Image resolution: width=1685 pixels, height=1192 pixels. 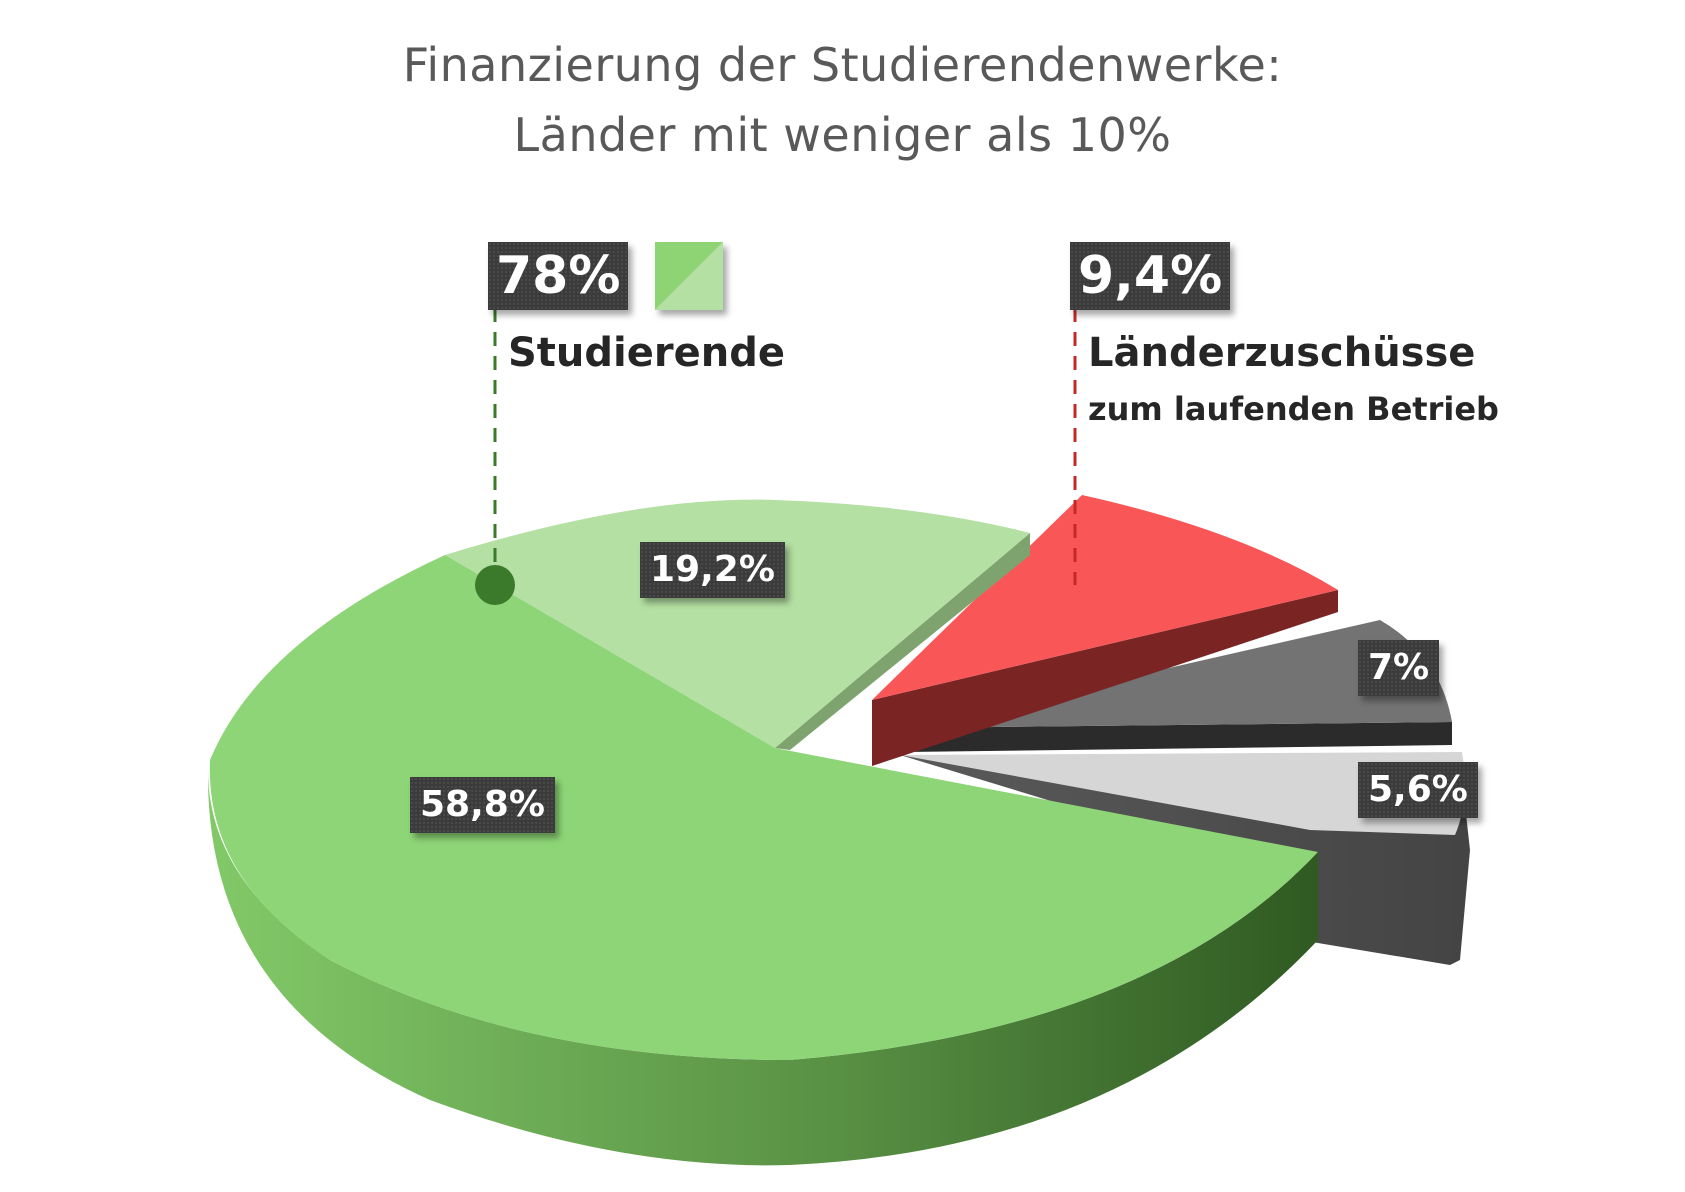 What do you see at coordinates (495, 585) in the screenshot?
I see `callout-dot-studierende` at bounding box center [495, 585].